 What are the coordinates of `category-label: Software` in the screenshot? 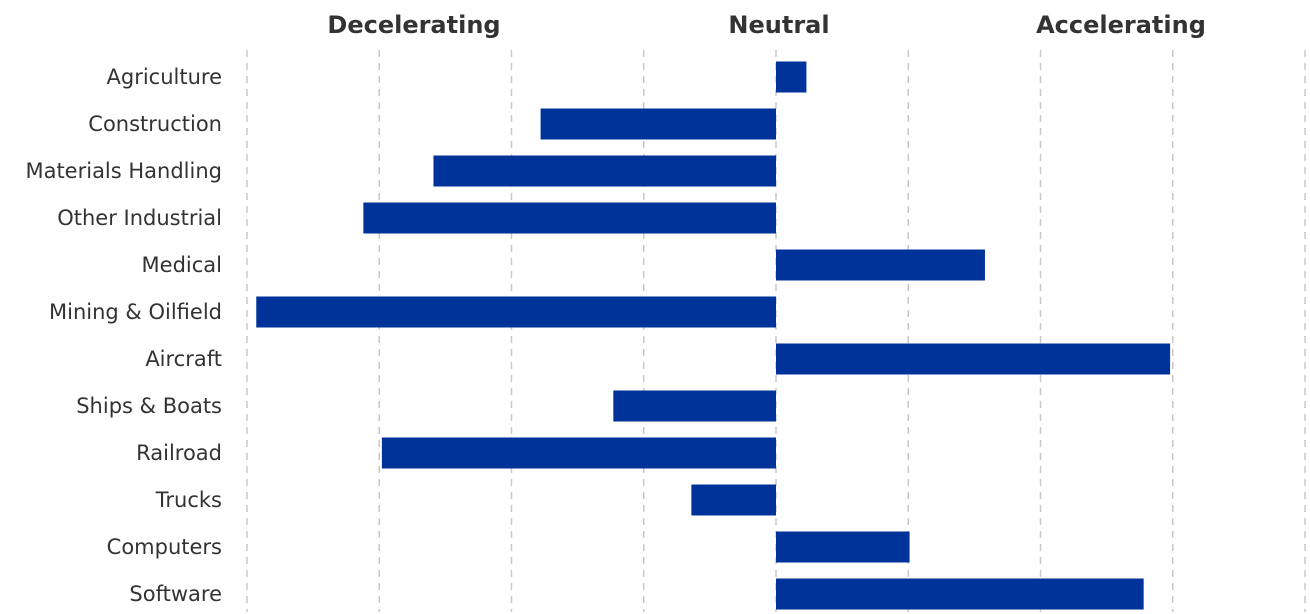 It's located at (175, 594).